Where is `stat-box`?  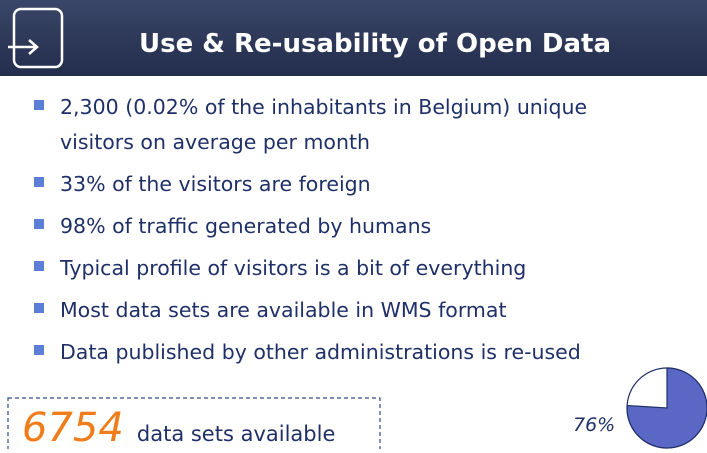
stat-box is located at coordinates (194, 425).